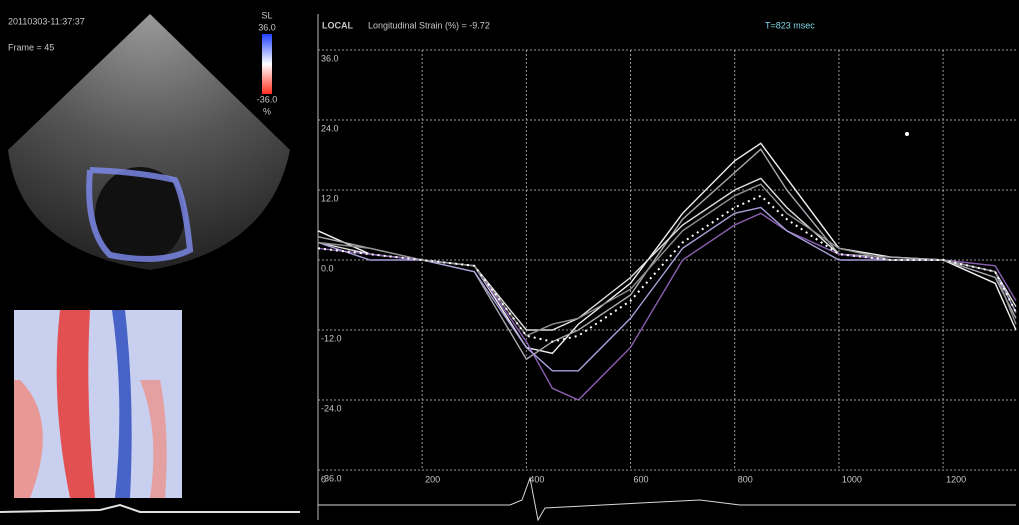  I want to click on y-tick-label: 24.0, so click(330, 128).